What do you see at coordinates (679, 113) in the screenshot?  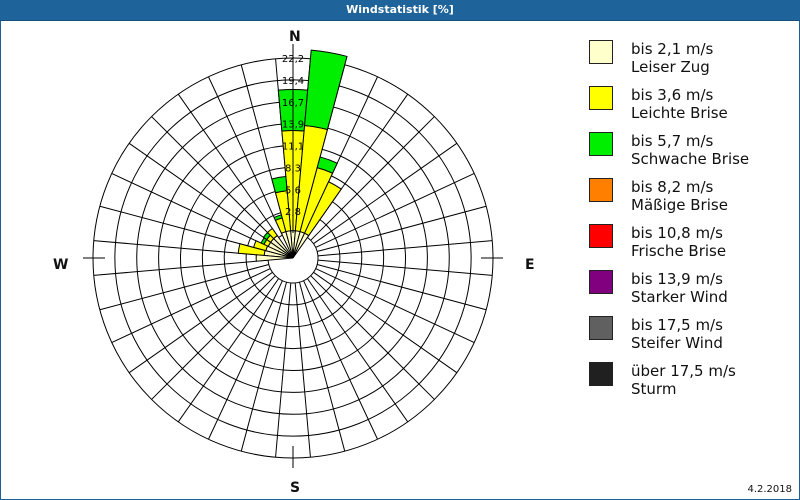 I see `legend-label: Leichte Brise` at bounding box center [679, 113].